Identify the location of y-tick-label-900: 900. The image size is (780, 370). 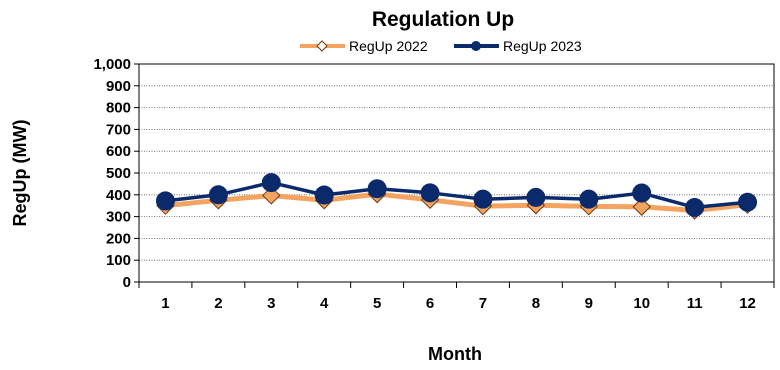
(118, 86).